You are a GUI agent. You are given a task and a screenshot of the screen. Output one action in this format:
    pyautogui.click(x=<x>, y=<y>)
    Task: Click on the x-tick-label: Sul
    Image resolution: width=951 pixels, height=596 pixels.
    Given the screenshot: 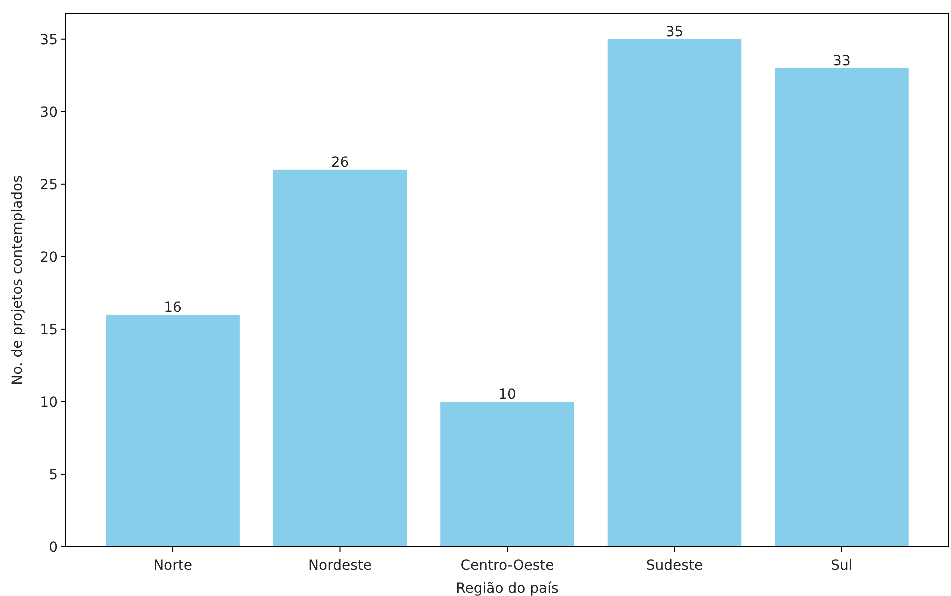 What is the action you would take?
    pyautogui.click(x=842, y=566)
    